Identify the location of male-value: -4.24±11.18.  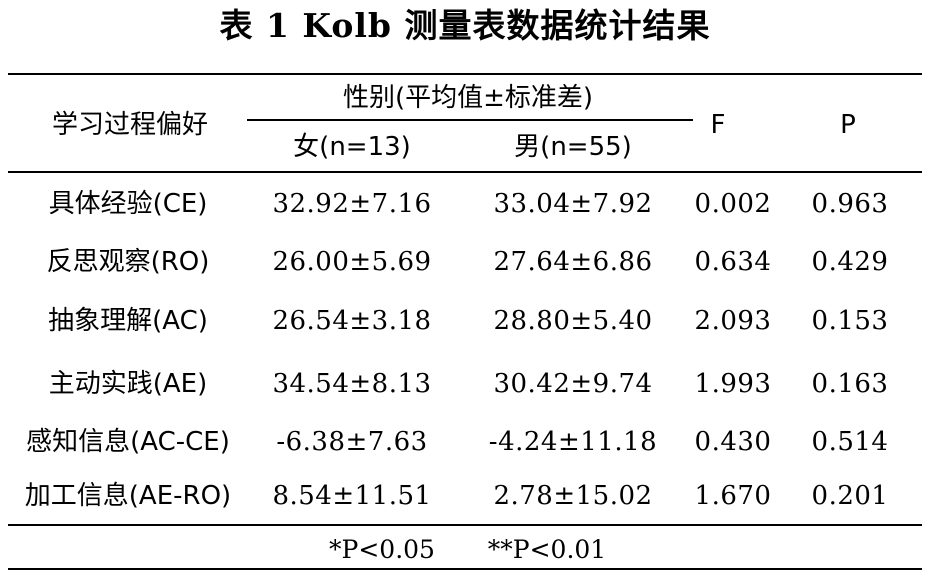
(573, 442).